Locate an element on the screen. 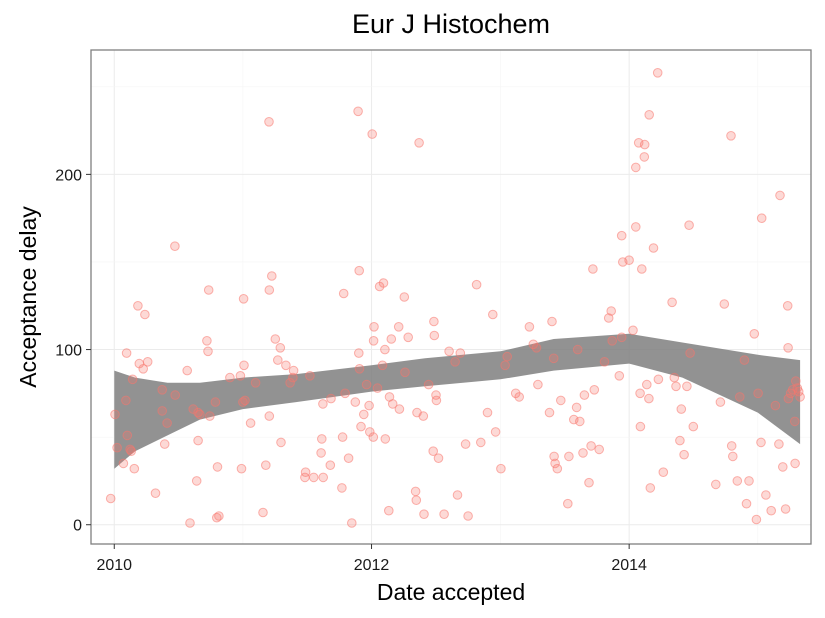 The image size is (825, 618). x-axis-title: Date accepted is located at coordinates (451, 592).